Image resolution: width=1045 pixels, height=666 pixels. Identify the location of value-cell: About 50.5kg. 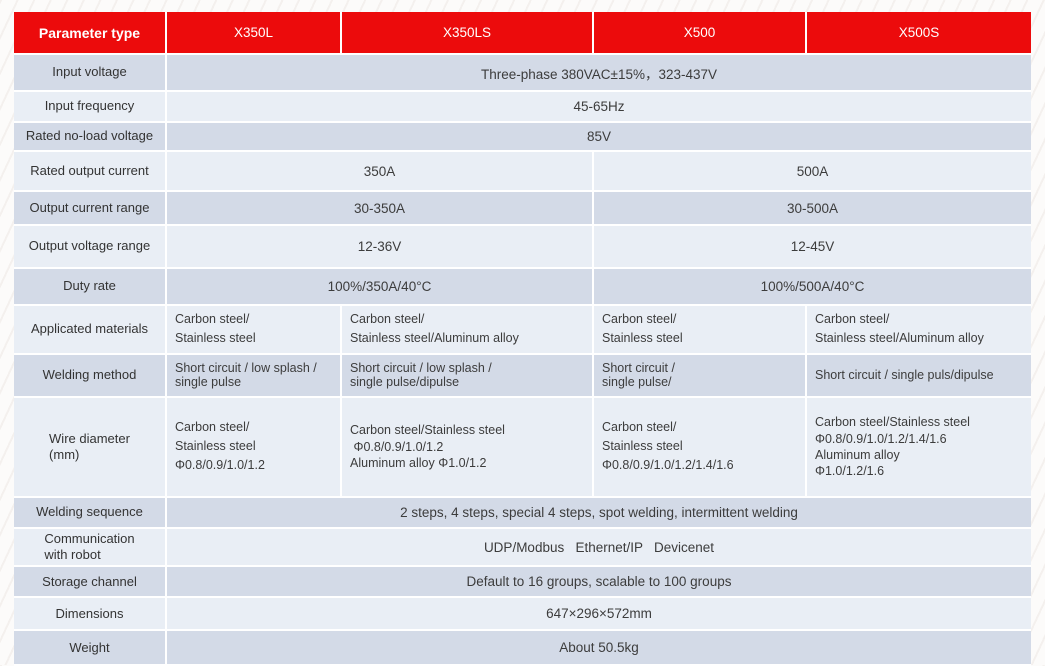
(599, 648).